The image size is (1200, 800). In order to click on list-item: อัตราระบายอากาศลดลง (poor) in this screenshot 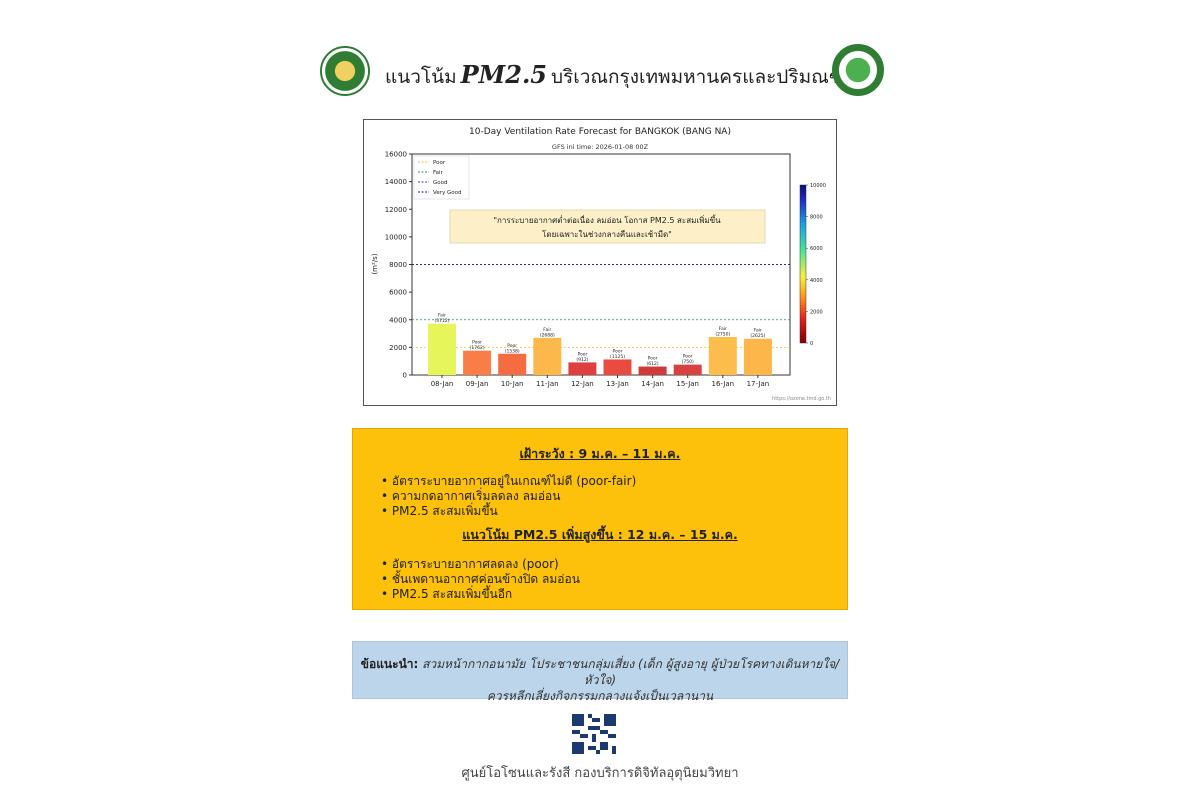, I will do `click(614, 564)`.